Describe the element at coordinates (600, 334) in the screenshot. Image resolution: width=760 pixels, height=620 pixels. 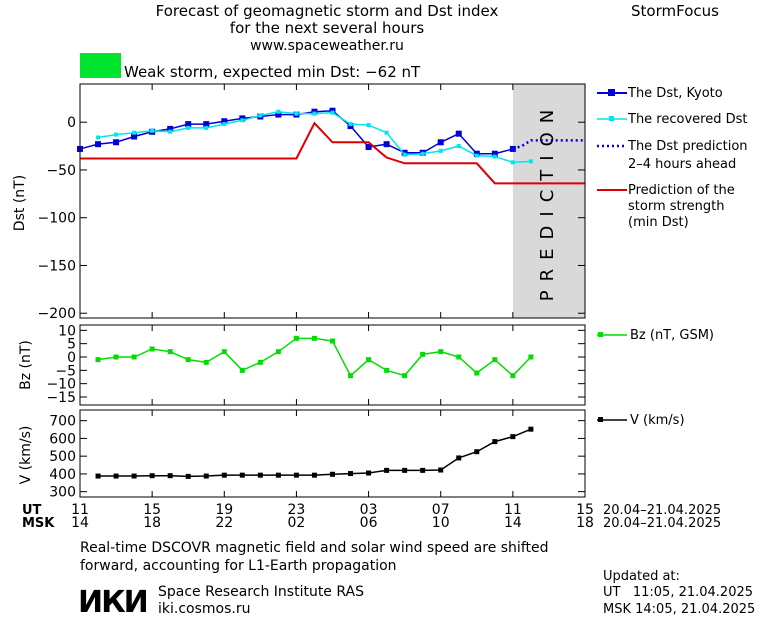
I see `legend-bz-marker` at that location.